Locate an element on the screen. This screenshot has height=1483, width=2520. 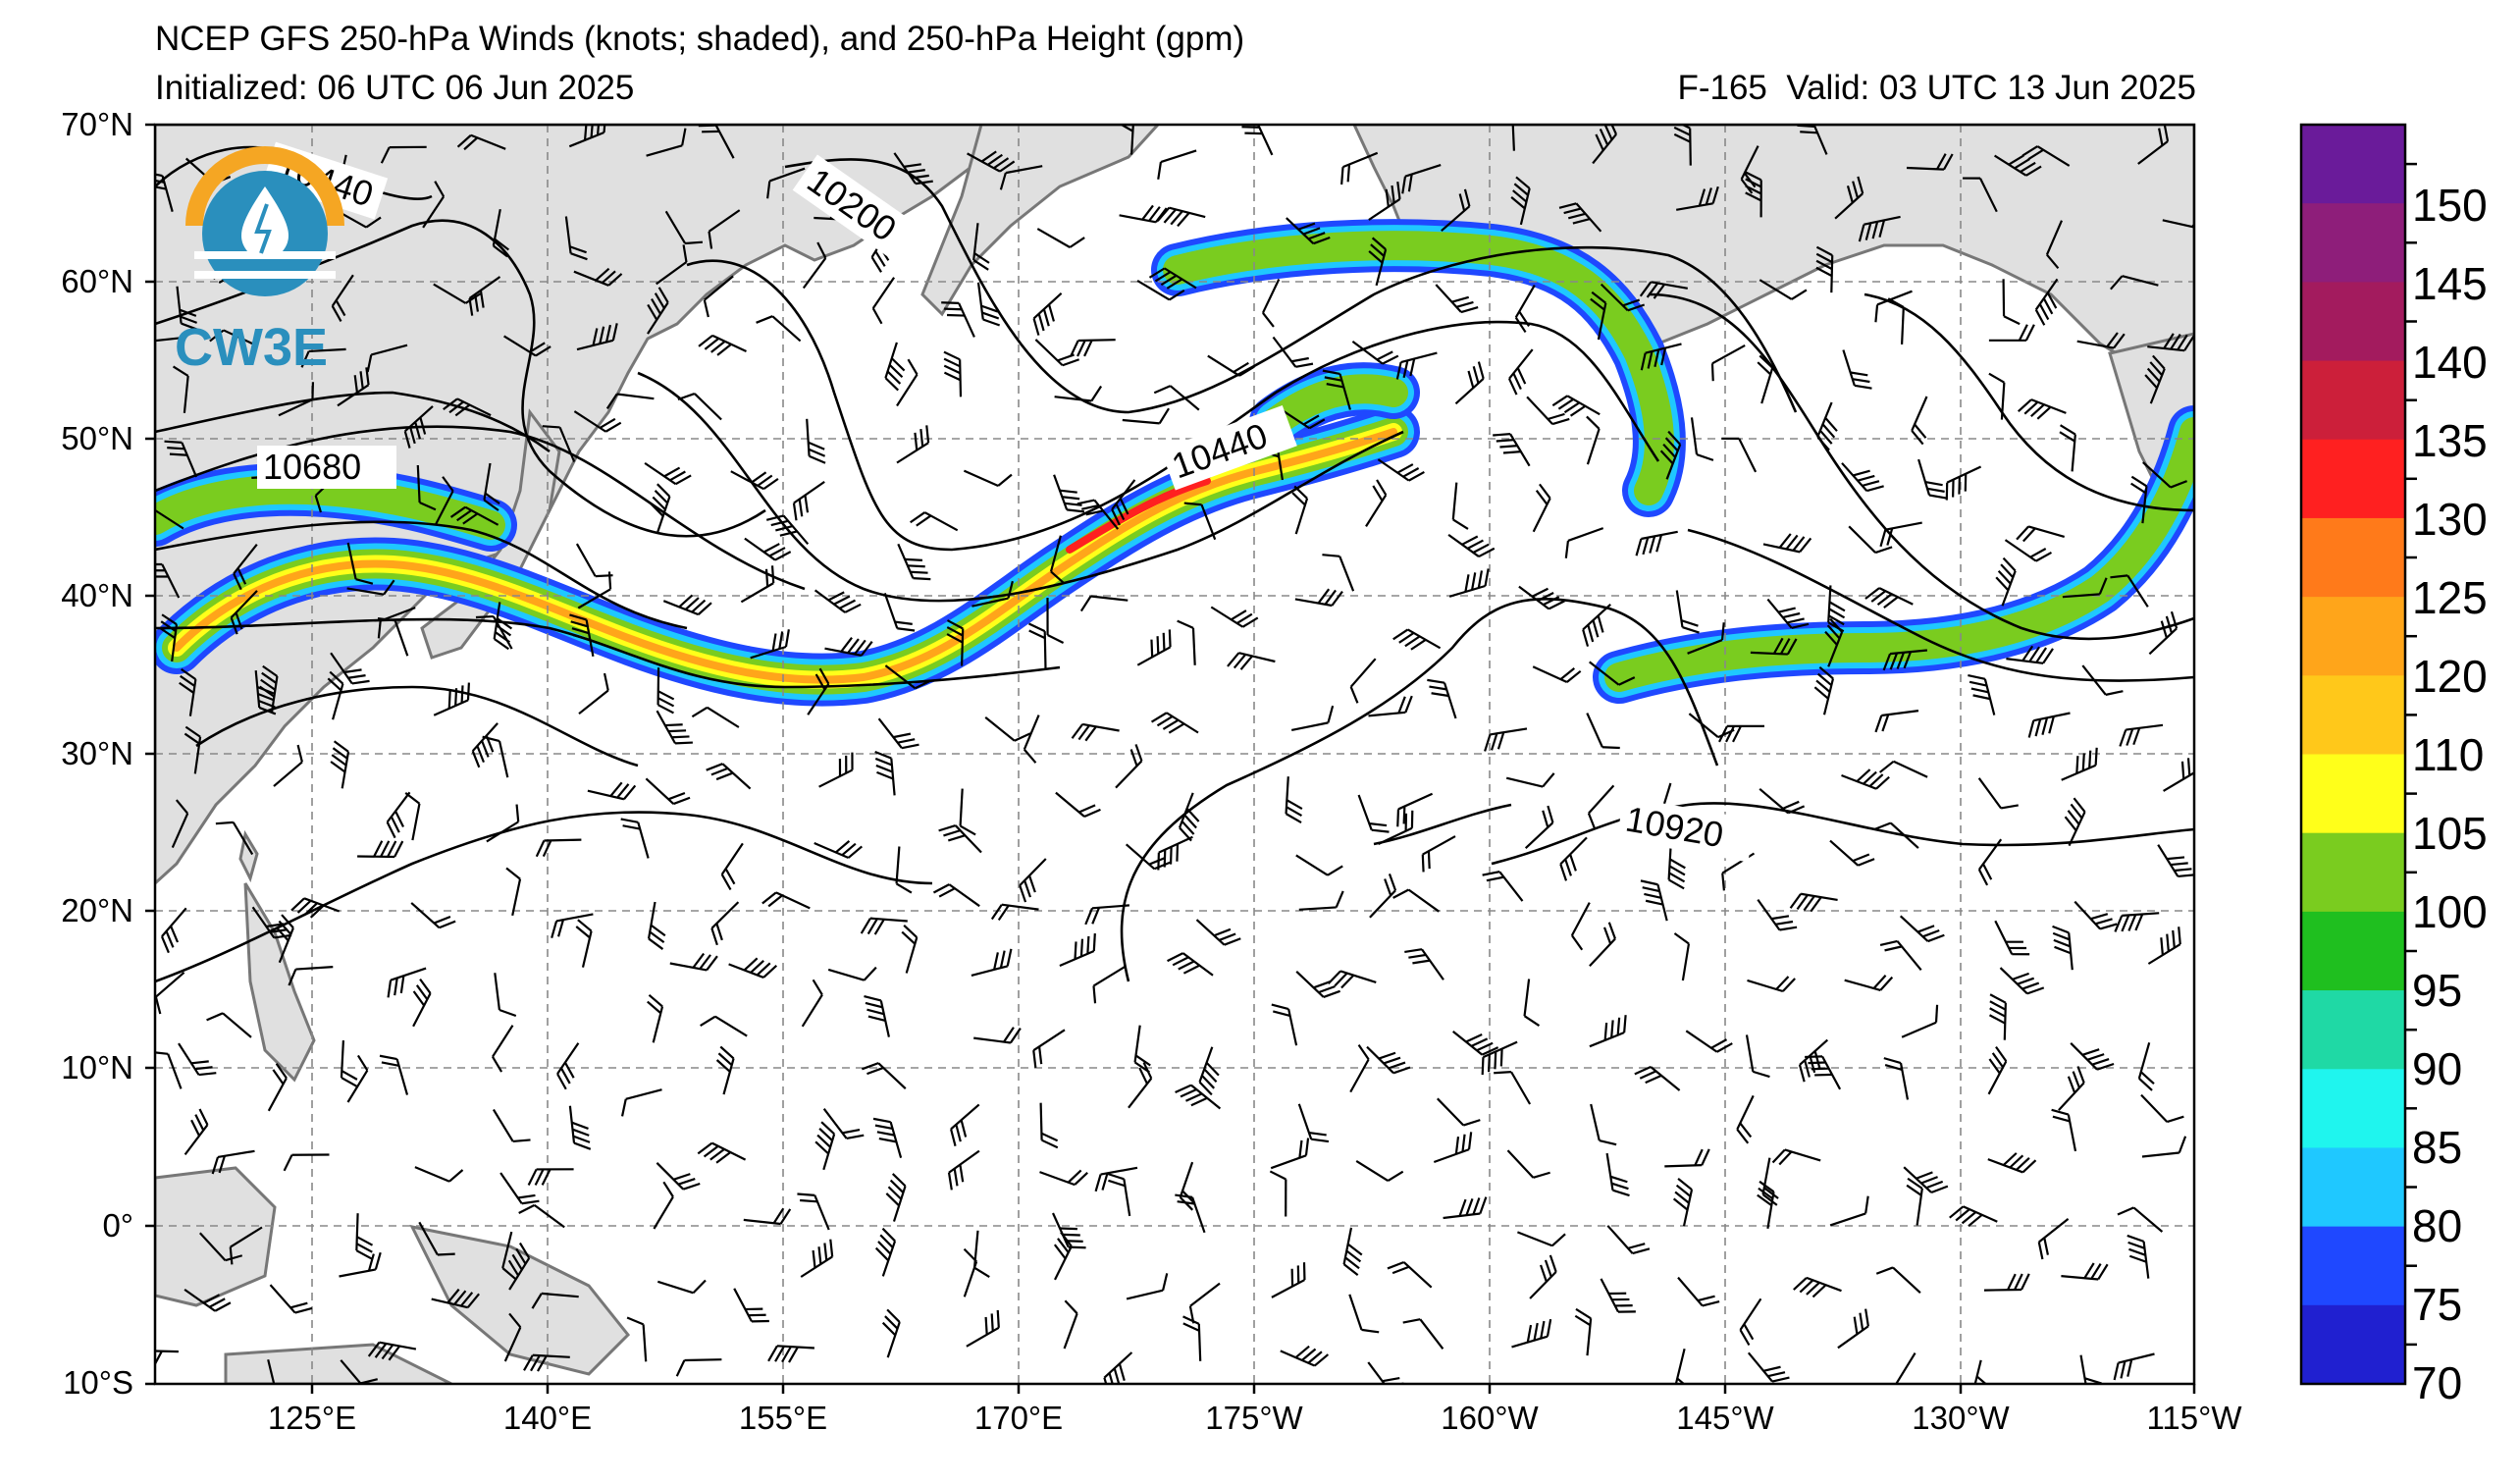
colorbar-label: 105 is located at coordinates (2450, 834).